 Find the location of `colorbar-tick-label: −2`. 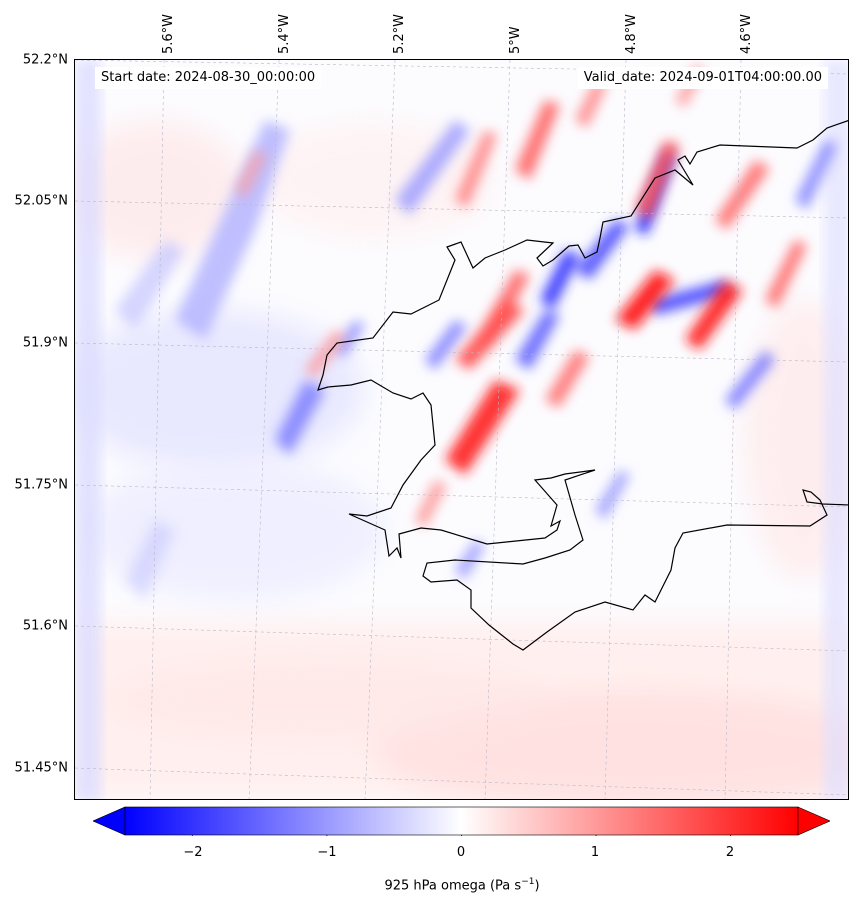

colorbar-tick-label: −2 is located at coordinates (193, 852).